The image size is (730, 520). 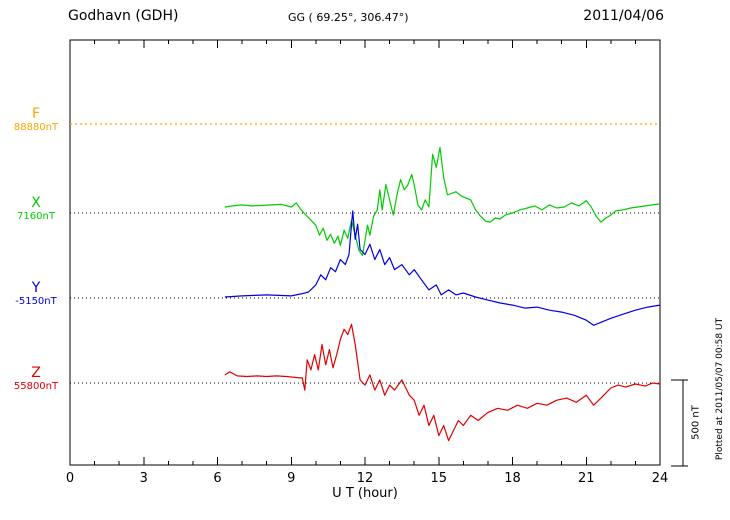 What do you see at coordinates (660, 478) in the screenshot?
I see `x-tick-label: 24` at bounding box center [660, 478].